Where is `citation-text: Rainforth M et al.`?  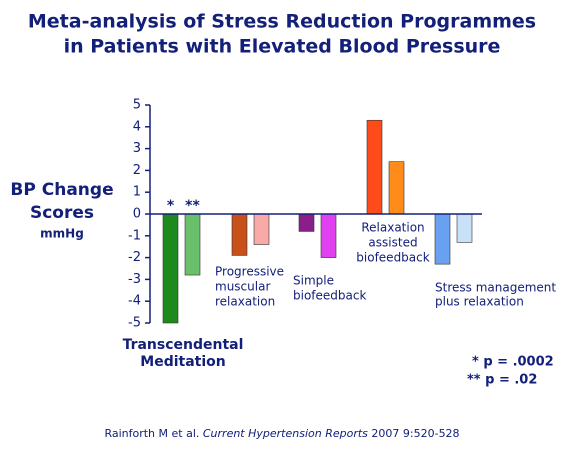 citation-text: Rainforth M et al. is located at coordinates (153, 433).